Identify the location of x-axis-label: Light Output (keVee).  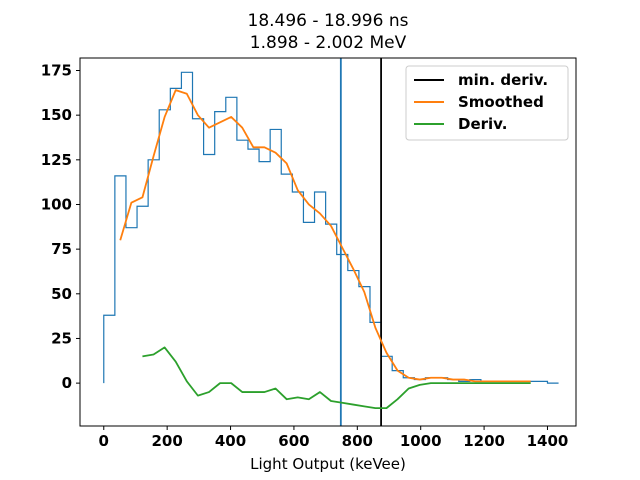
(328, 464).